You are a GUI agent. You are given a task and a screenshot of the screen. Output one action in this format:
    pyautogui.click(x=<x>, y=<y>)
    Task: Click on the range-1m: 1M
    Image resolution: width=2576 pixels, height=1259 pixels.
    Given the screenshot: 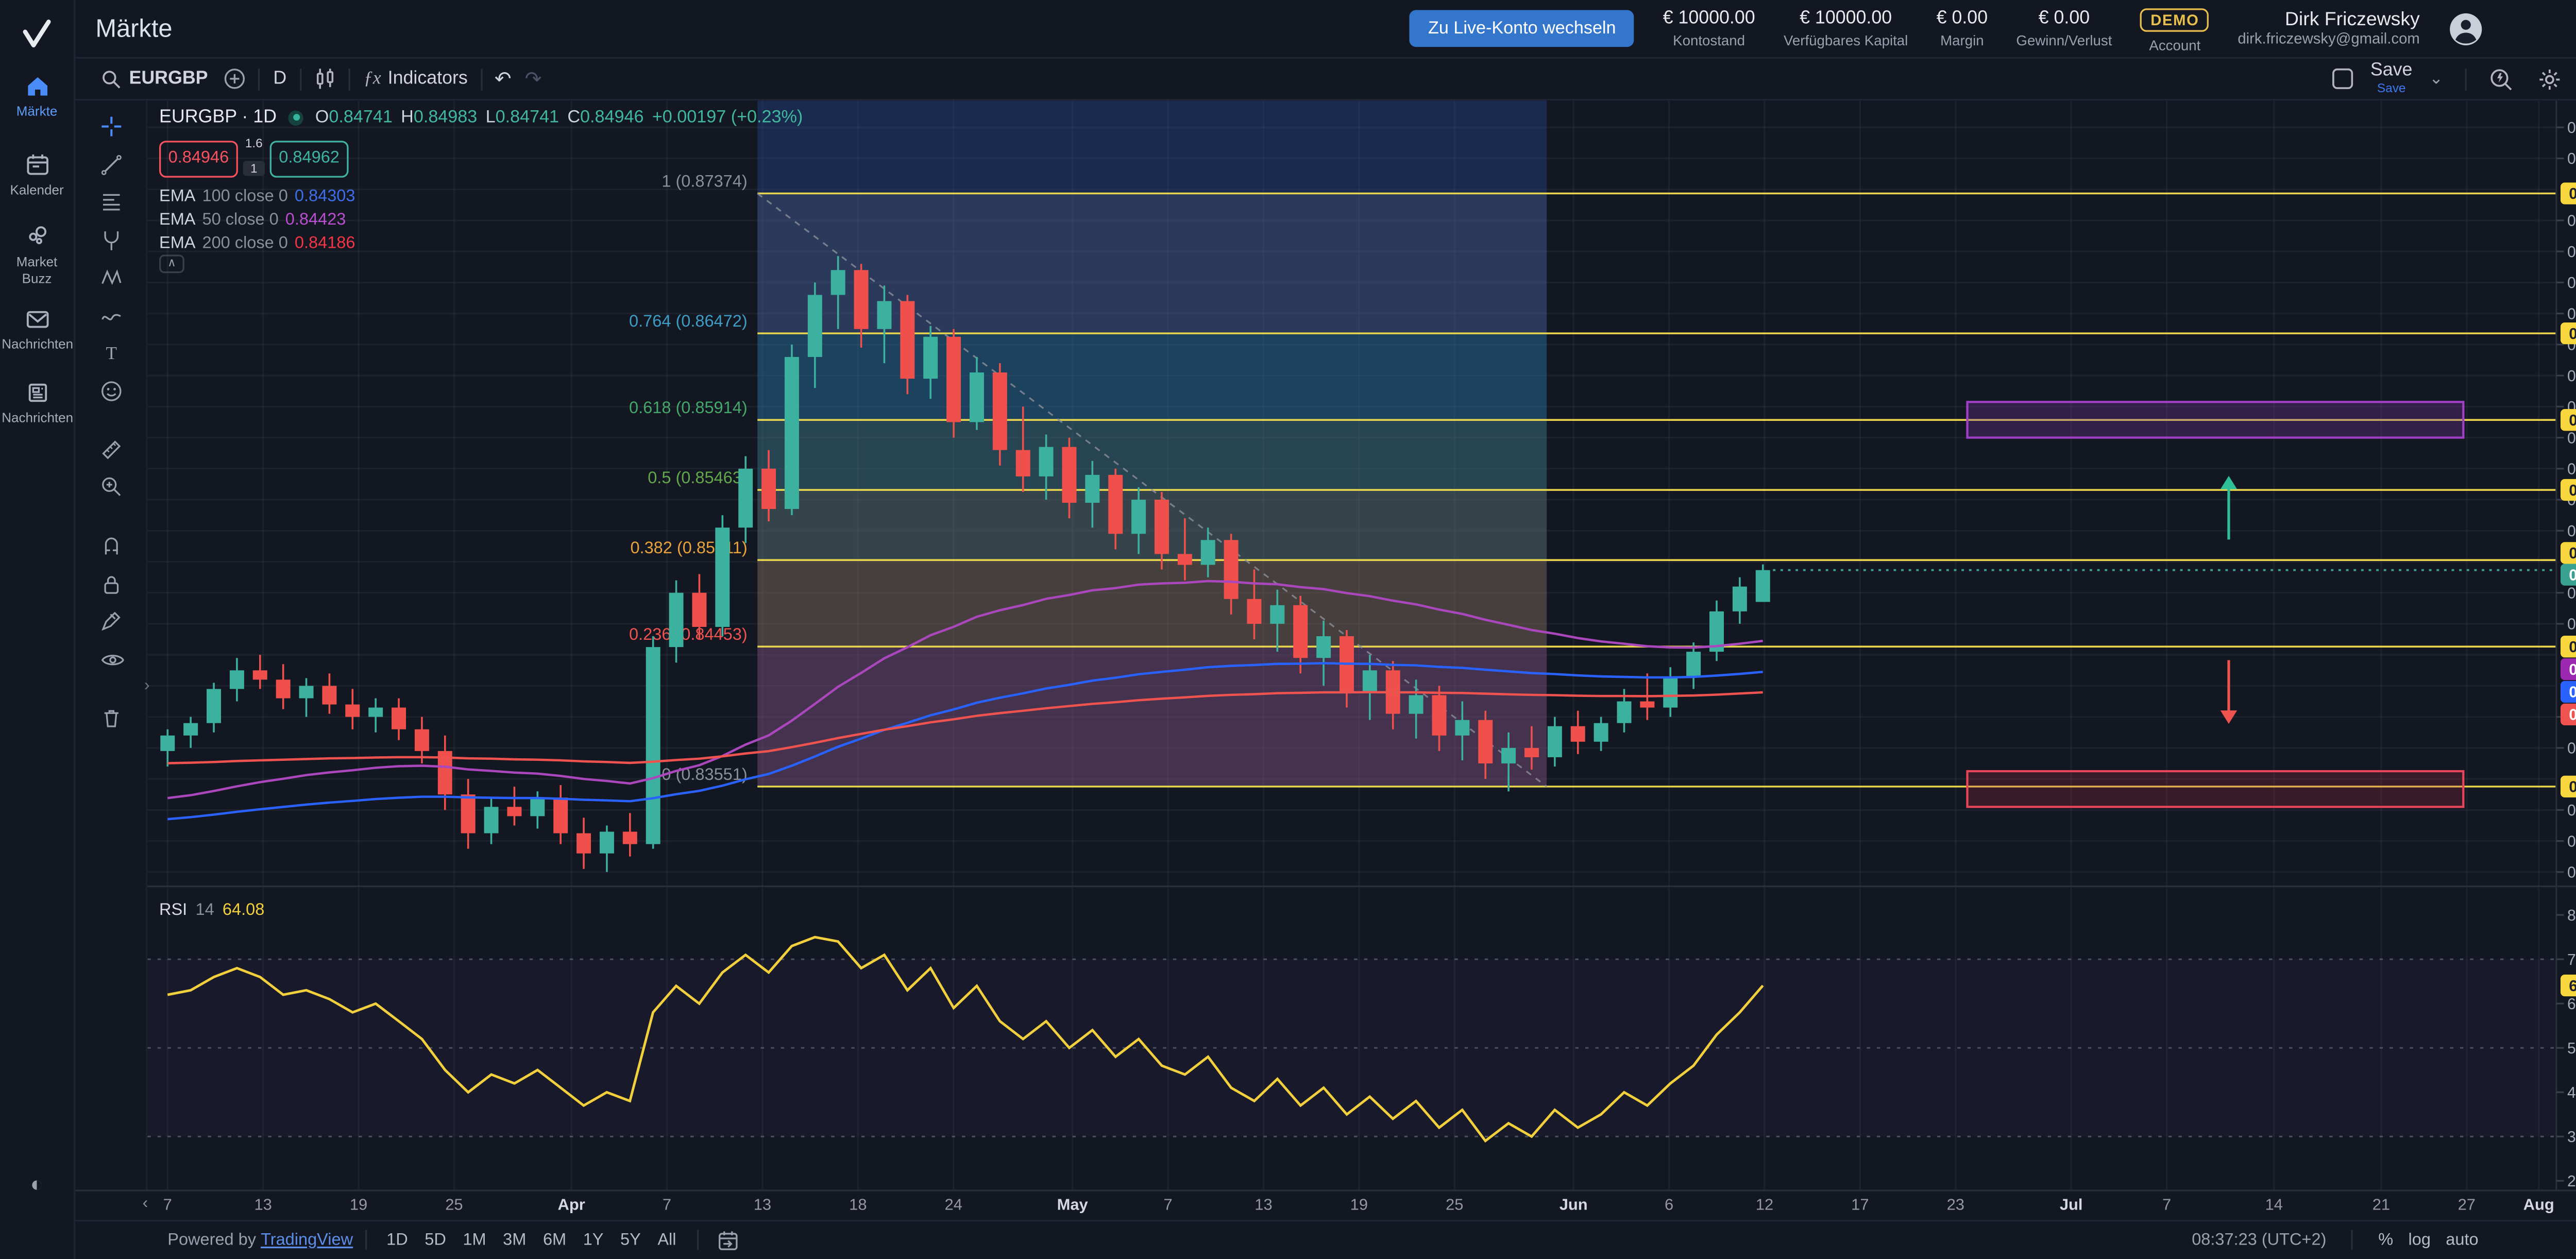 What is the action you would take?
    pyautogui.click(x=474, y=1240)
    